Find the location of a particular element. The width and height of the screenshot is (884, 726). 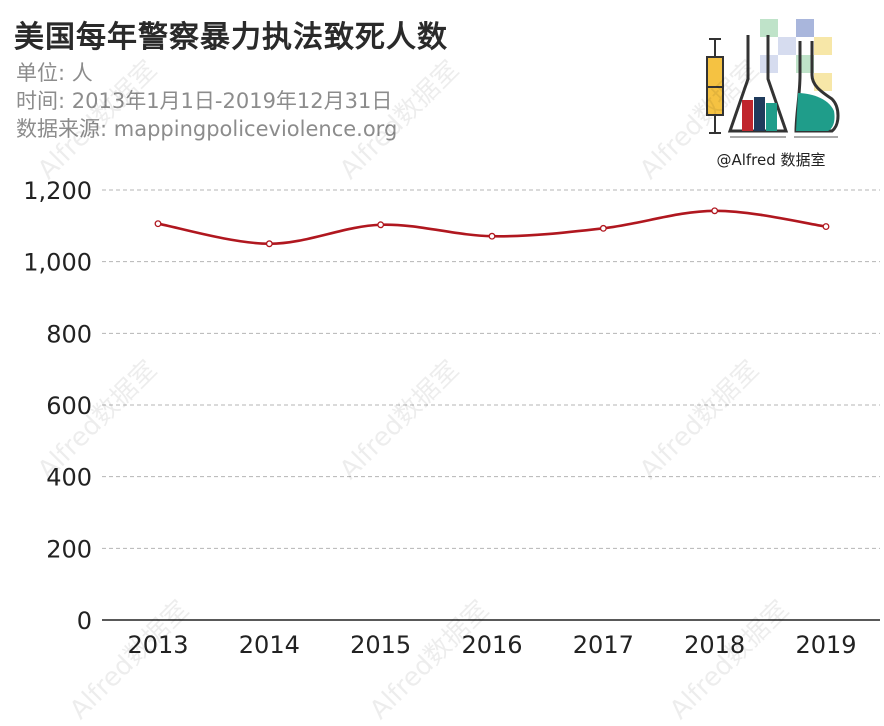

y-axis-ticks: 0 200 400 600 800 1,000 1,200 is located at coordinates (57, 406).